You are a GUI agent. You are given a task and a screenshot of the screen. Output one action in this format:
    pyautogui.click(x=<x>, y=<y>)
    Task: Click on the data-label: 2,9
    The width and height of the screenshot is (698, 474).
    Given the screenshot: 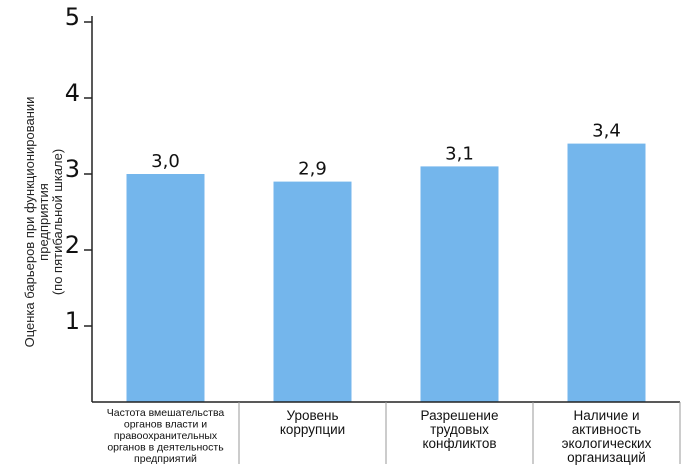 What is the action you would take?
    pyautogui.click(x=312, y=169)
    